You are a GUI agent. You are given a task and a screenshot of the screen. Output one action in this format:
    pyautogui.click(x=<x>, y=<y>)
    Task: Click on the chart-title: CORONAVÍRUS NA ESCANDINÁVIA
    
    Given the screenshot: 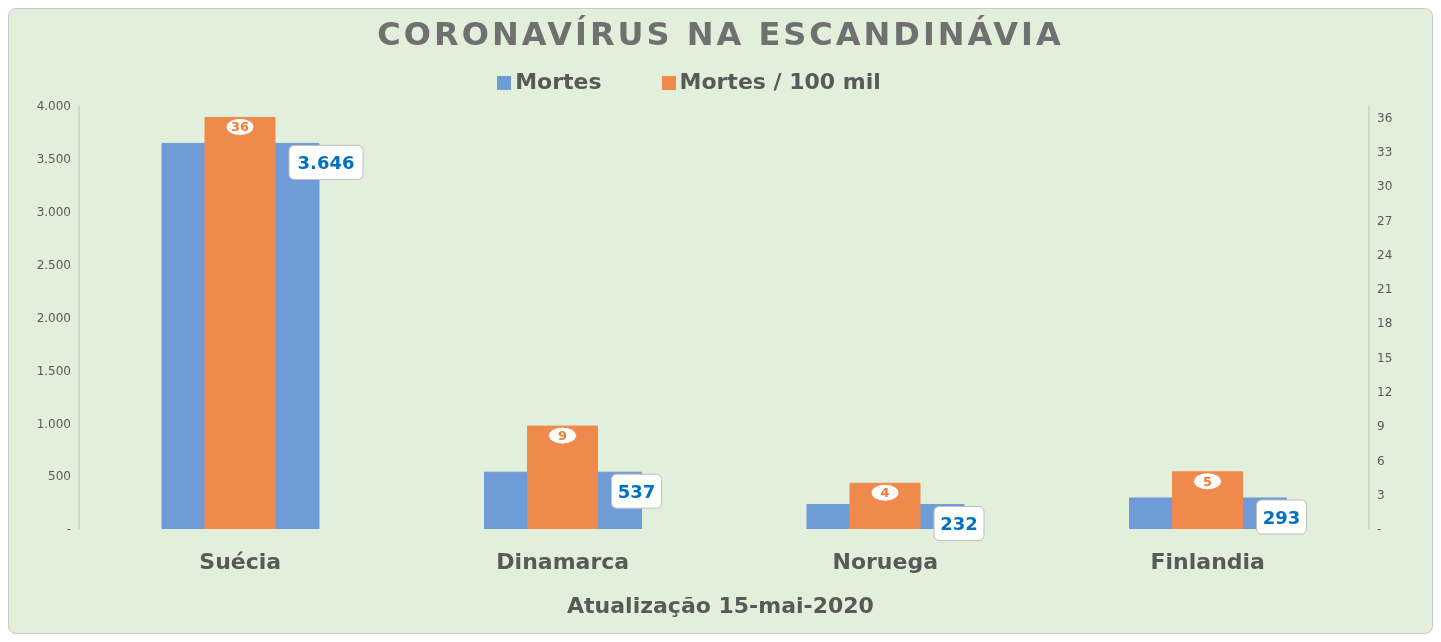 What is the action you would take?
    pyautogui.click(x=720, y=34)
    